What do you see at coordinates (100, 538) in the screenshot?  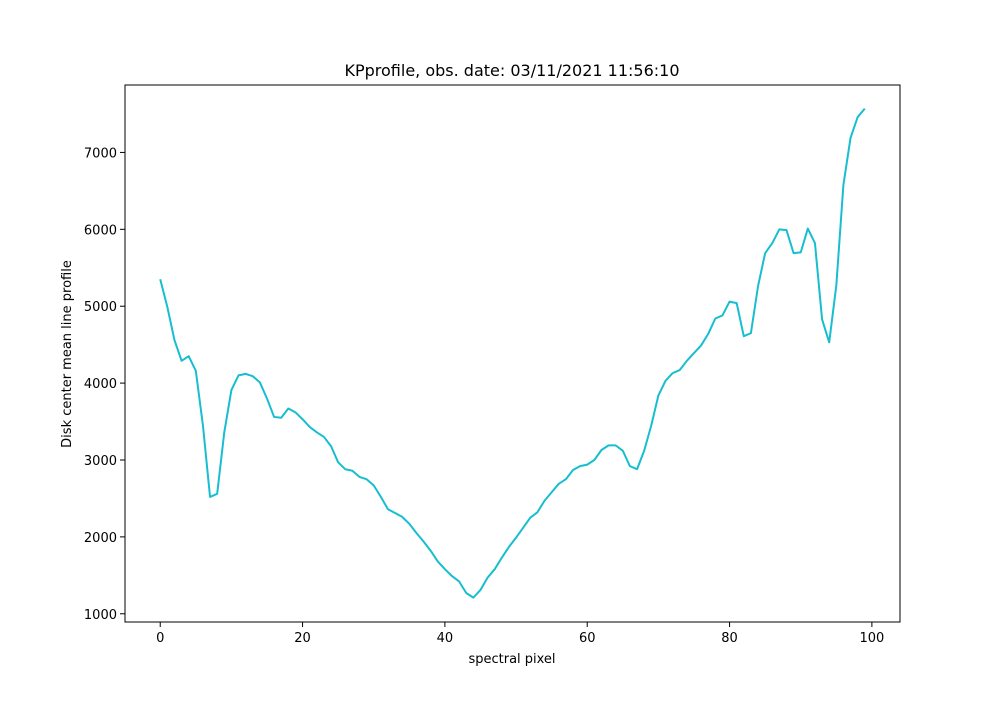 I see `y-tick-label: 2000` at bounding box center [100, 538].